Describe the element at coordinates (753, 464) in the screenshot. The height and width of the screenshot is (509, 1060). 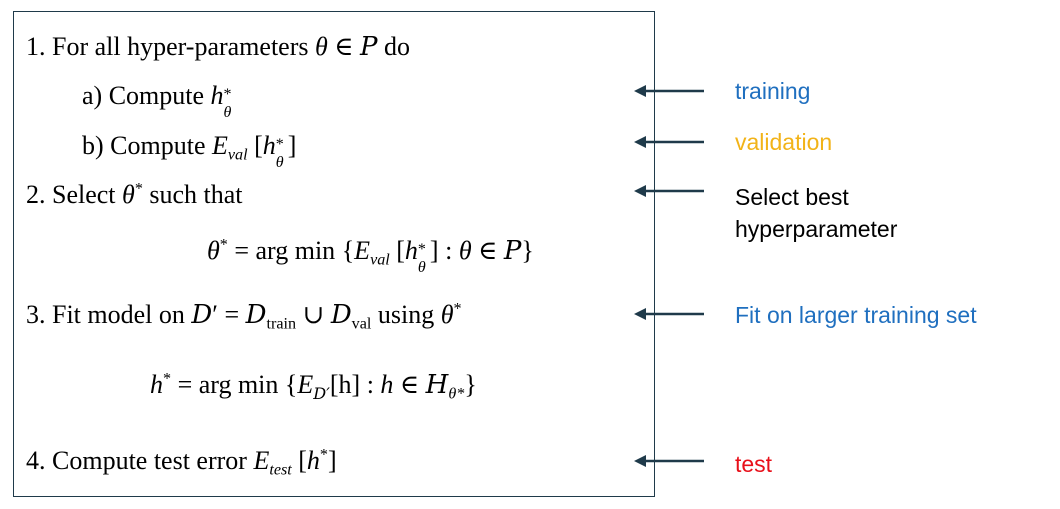
I see `annotation-test: test` at that location.